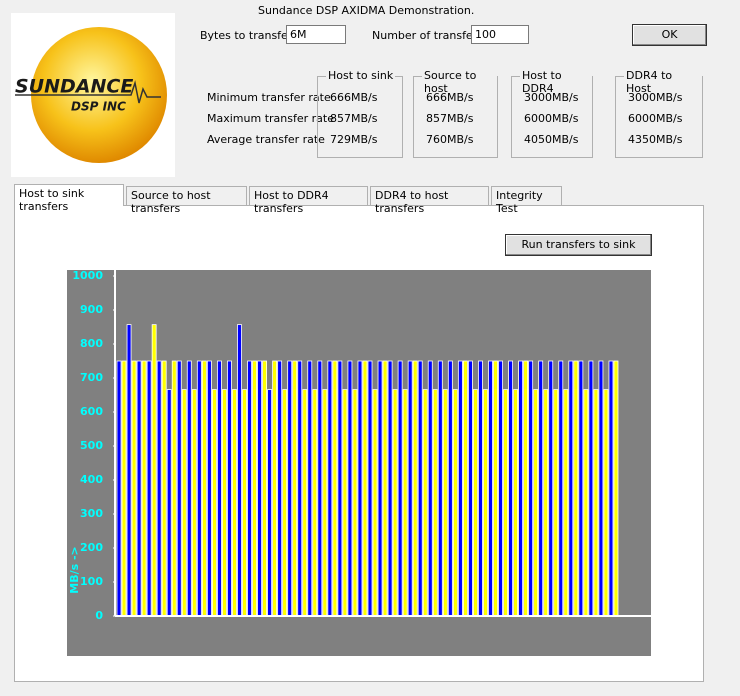 The height and width of the screenshot is (696, 740). Describe the element at coordinates (450, 118) in the screenshot. I see `stat-value: 857MB/s` at that location.